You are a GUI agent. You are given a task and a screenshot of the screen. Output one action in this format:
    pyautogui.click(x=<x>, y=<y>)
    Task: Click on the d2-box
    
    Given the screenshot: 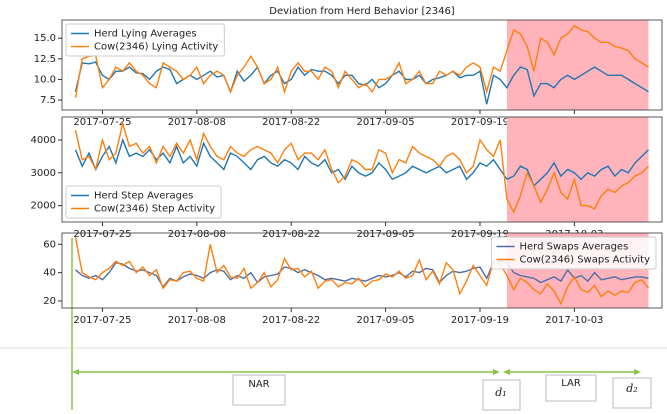 What is the action you would take?
    pyautogui.click(x=632, y=393)
    